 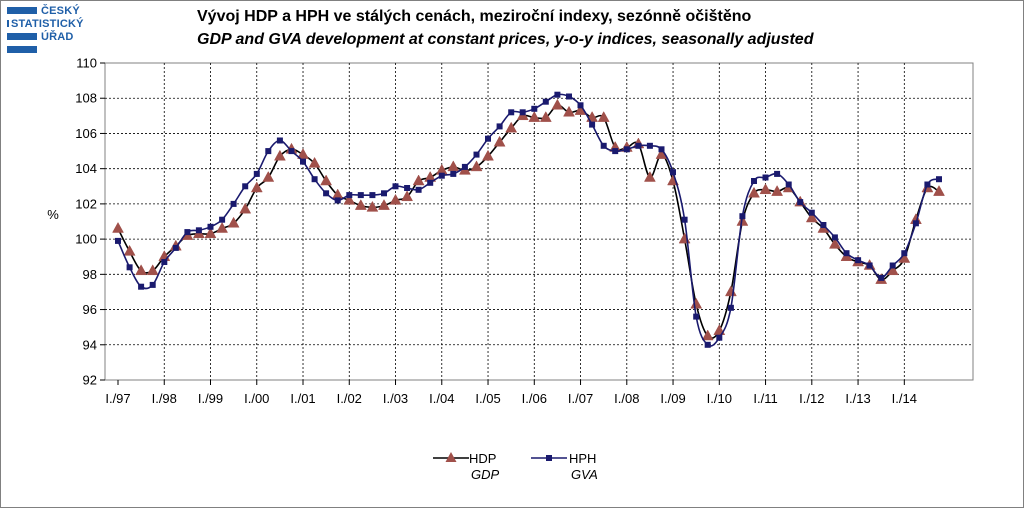 I want to click on x-tick-label: I./06, so click(x=534, y=398).